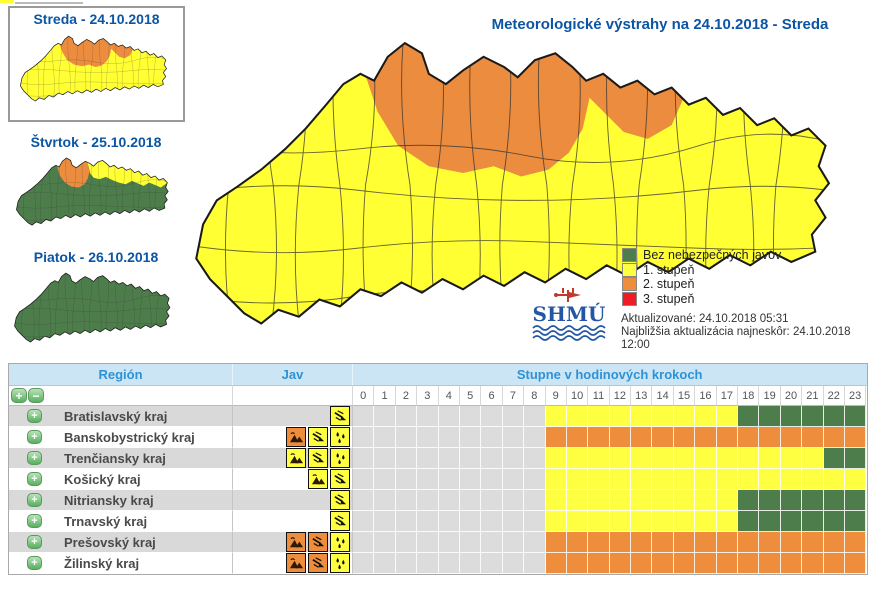 The image size is (874, 604). Describe the element at coordinates (749, 396) in the screenshot. I see `hour-label: 18` at that location.